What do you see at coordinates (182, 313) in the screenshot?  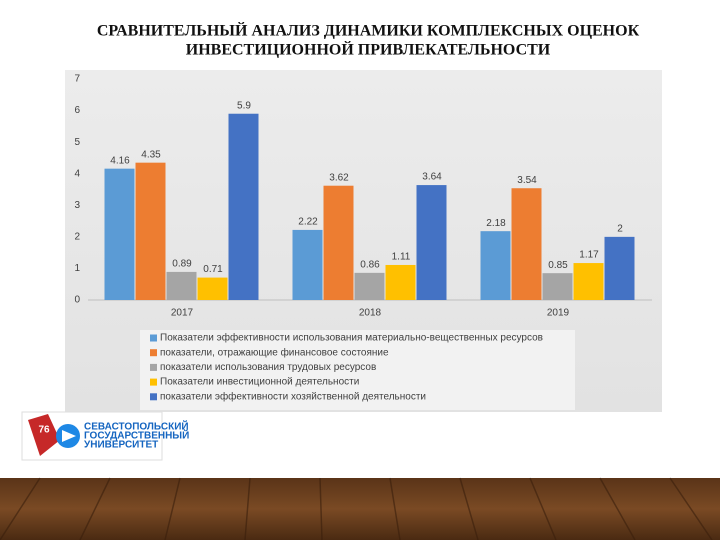 I see `x-tick-label: 2017` at bounding box center [182, 313].